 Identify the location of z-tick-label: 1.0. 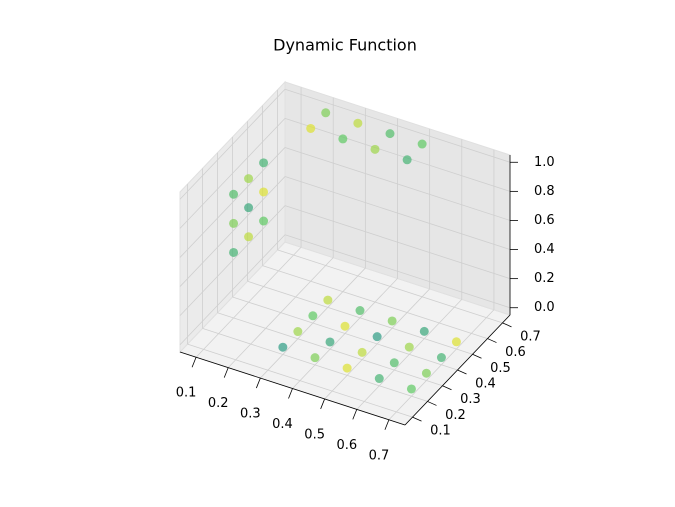
(544, 162).